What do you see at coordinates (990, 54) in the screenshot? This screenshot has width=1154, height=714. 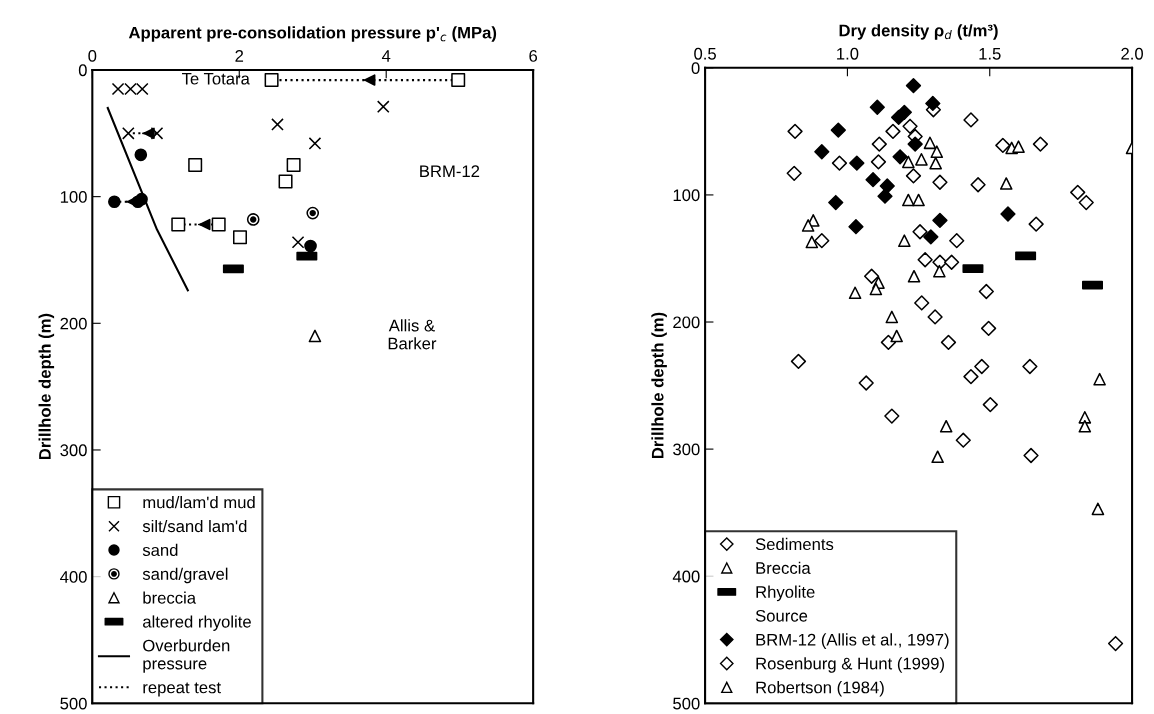 I see `x-tick-label: 1.5` at bounding box center [990, 54].